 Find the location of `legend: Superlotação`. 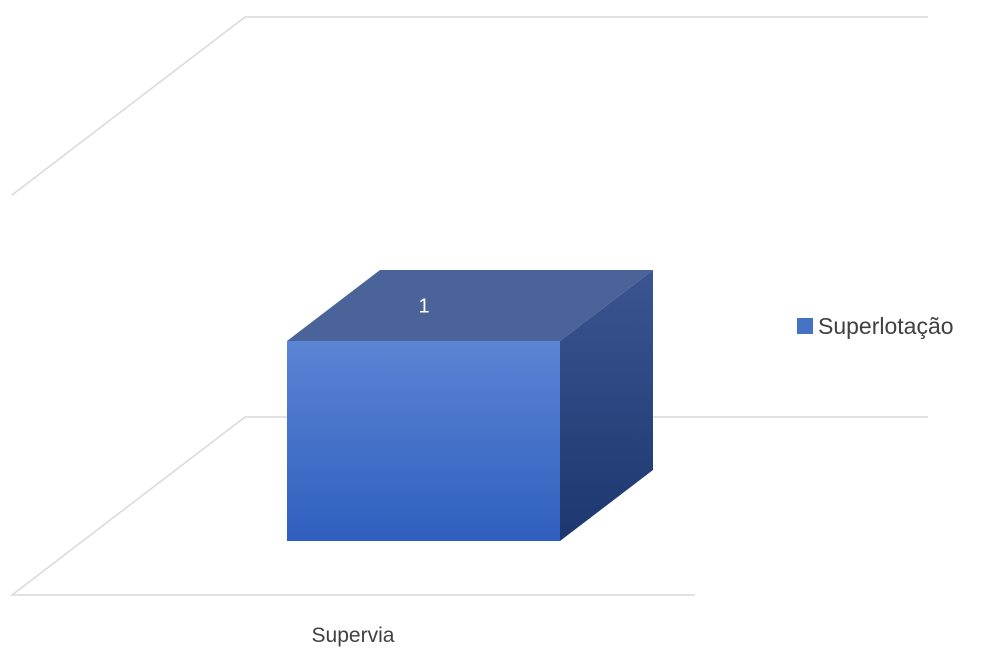

legend: Superlotação is located at coordinates (875, 326).